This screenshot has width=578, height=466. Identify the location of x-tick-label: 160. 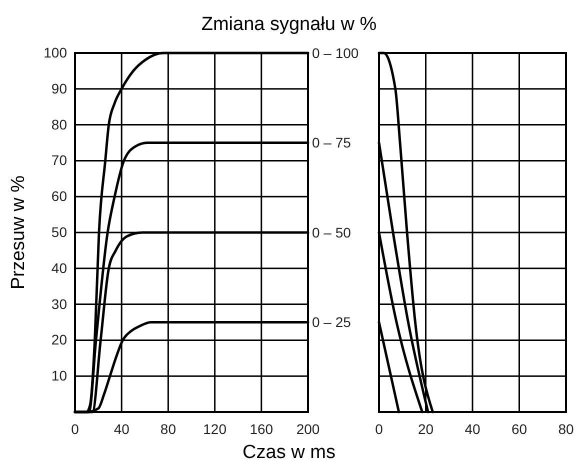
(262, 428).